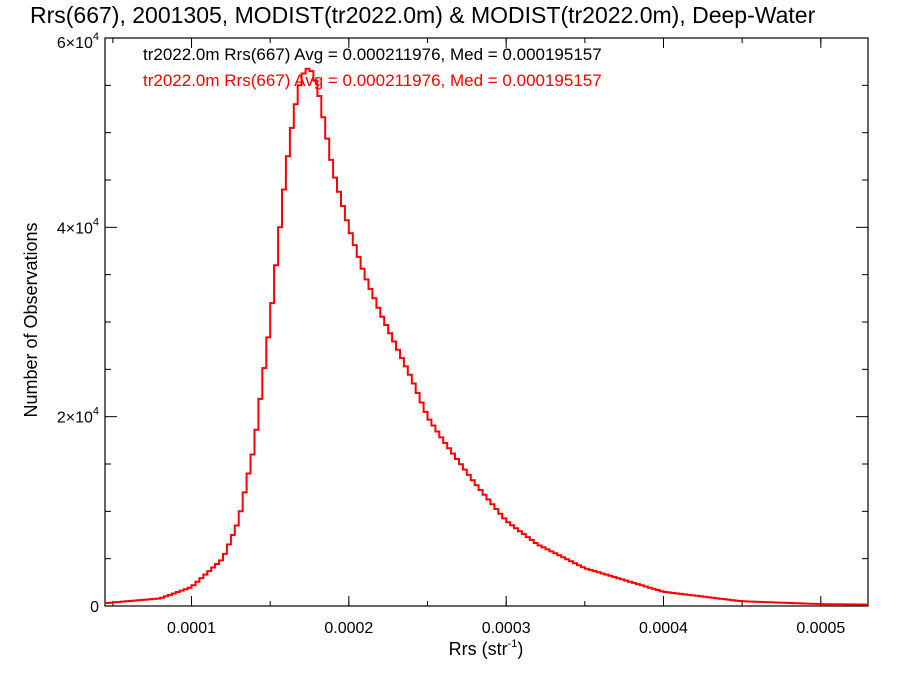  I want to click on x-tick-label: 0.0001, so click(191, 628).